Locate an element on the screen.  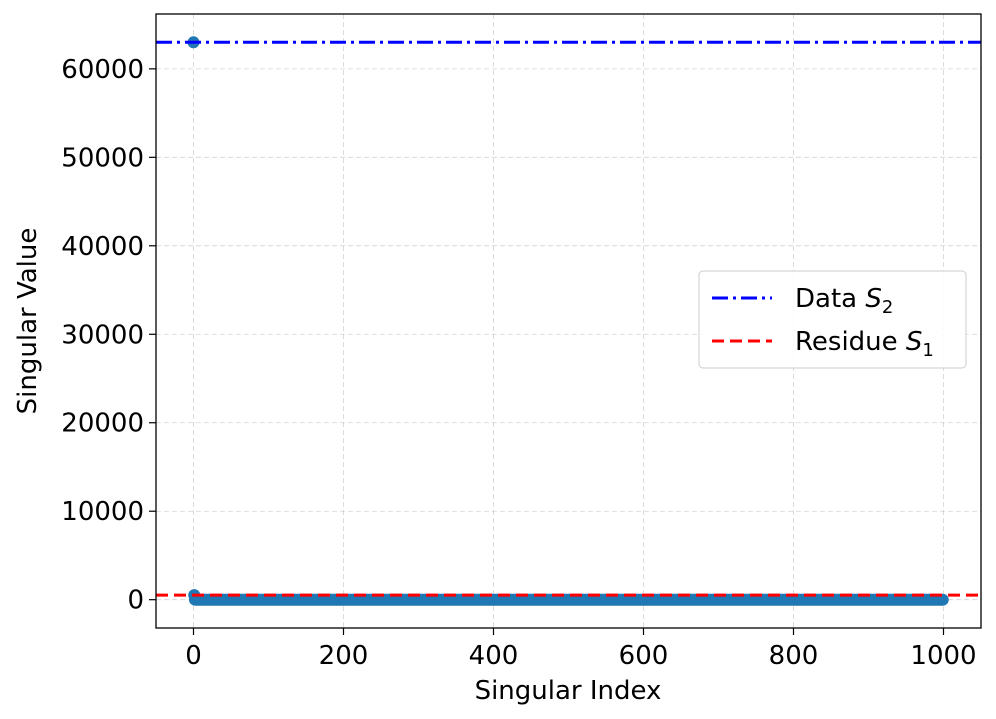
x-tick-label: 200 is located at coordinates (344, 656).